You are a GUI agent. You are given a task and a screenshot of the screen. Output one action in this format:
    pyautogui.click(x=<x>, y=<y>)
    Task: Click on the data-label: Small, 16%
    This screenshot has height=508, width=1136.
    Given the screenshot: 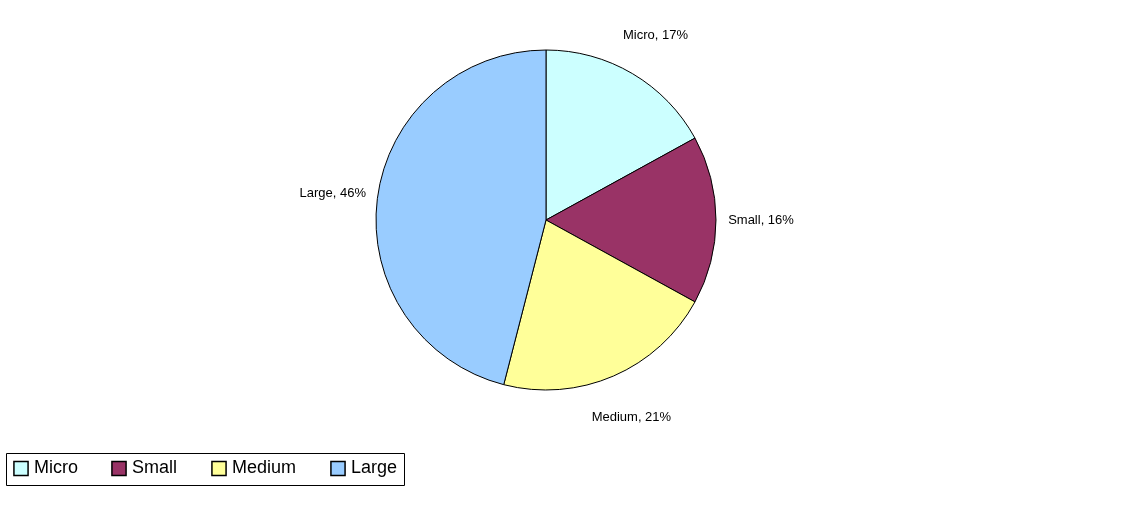 What is the action you would take?
    pyautogui.click(x=761, y=219)
    